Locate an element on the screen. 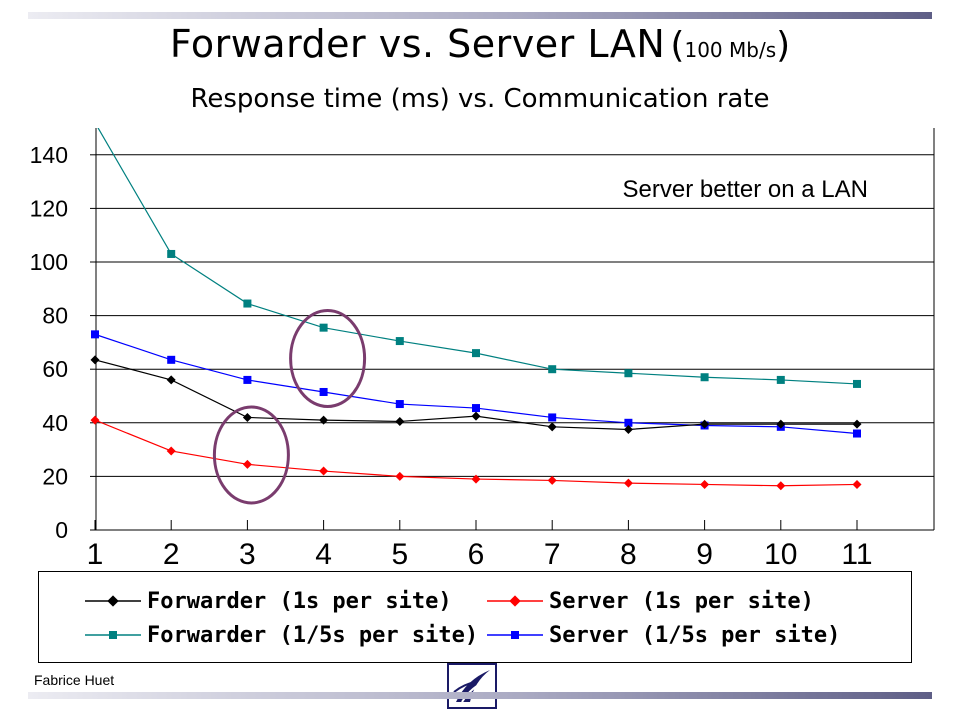 Image resolution: width=960 pixels, height=720 pixels. x-tick-label: 8 is located at coordinates (628, 554).